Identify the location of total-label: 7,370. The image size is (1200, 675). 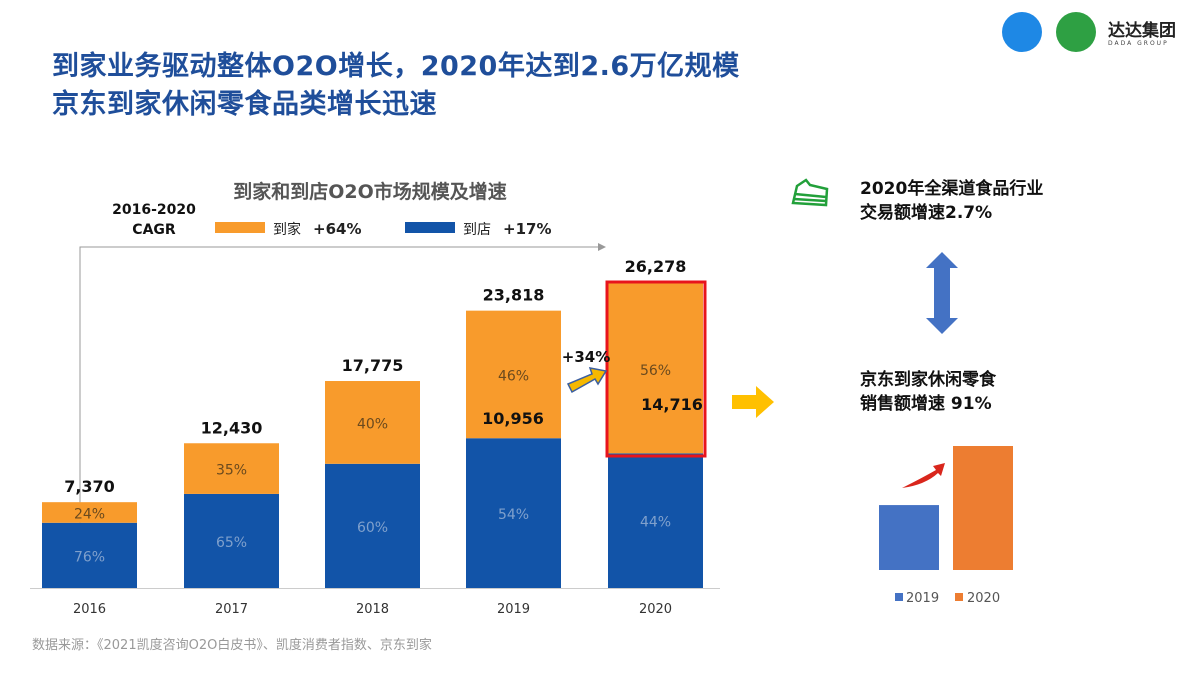
(89, 486).